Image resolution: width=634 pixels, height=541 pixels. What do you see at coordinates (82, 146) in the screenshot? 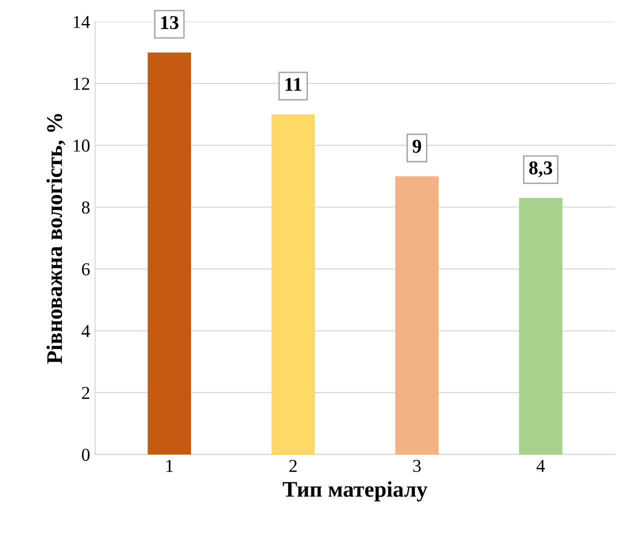
I see `y-tick-label: 10` at bounding box center [82, 146].